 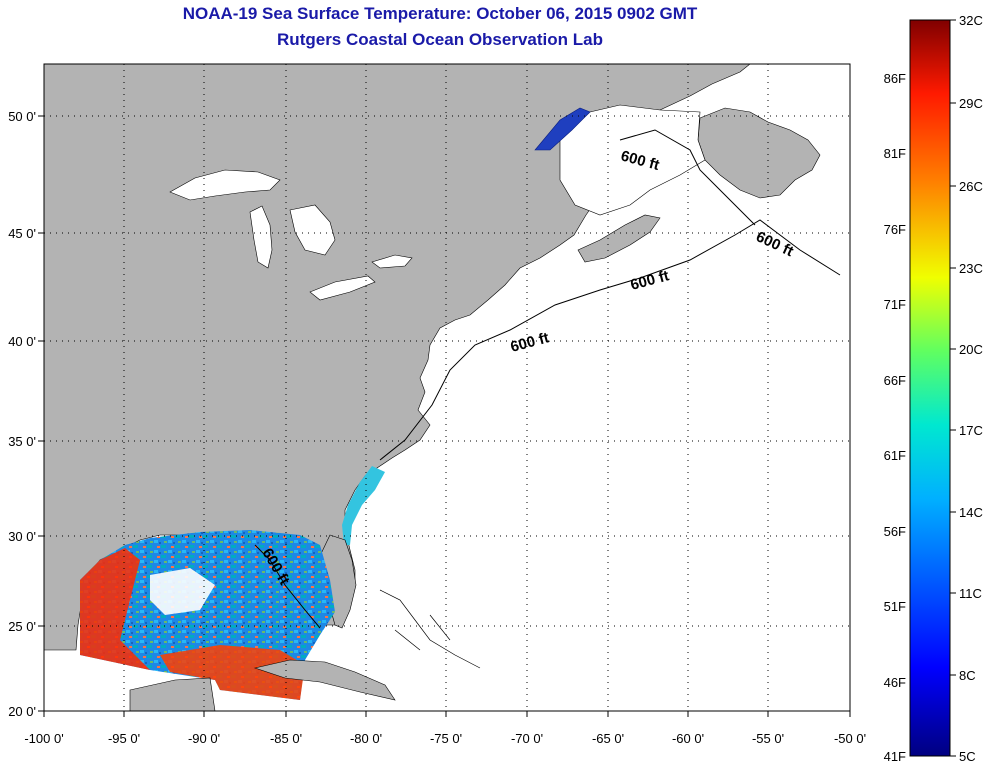 I want to click on colorbar-fahrenheit-label: 51F, so click(x=895, y=606).